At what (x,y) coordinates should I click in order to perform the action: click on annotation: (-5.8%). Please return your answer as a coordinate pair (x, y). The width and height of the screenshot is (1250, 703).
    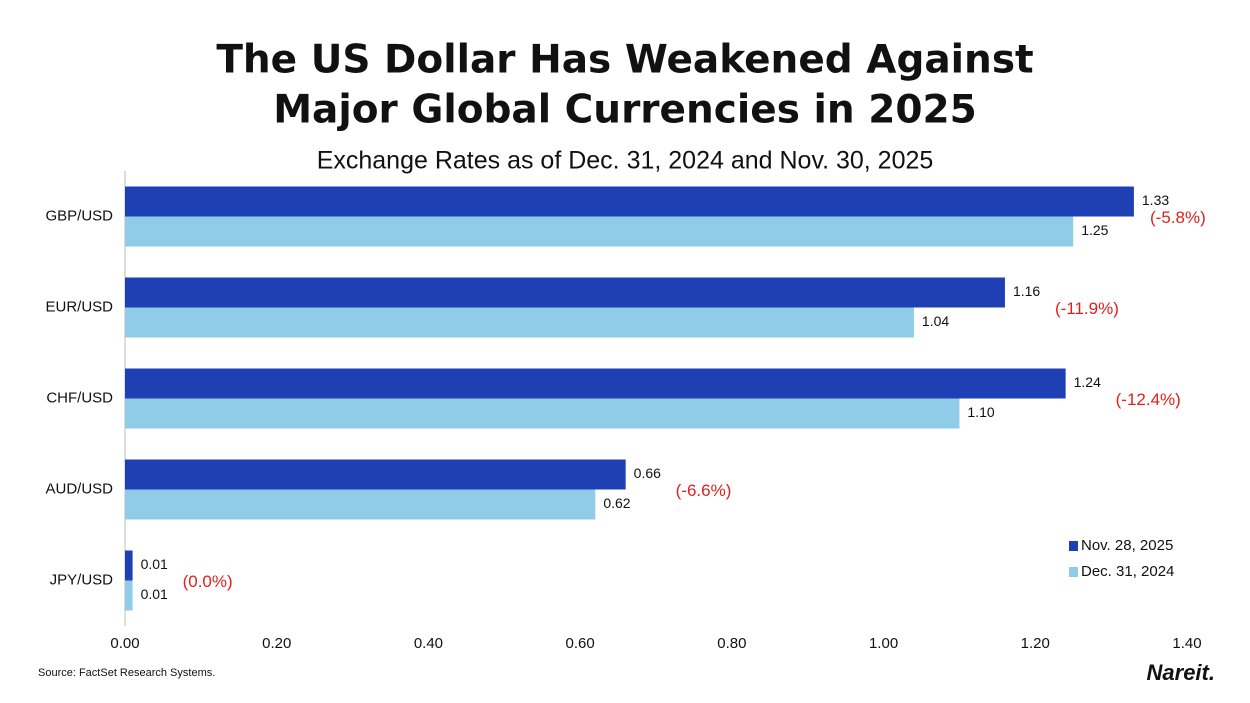
    Looking at the image, I should click on (1178, 217).